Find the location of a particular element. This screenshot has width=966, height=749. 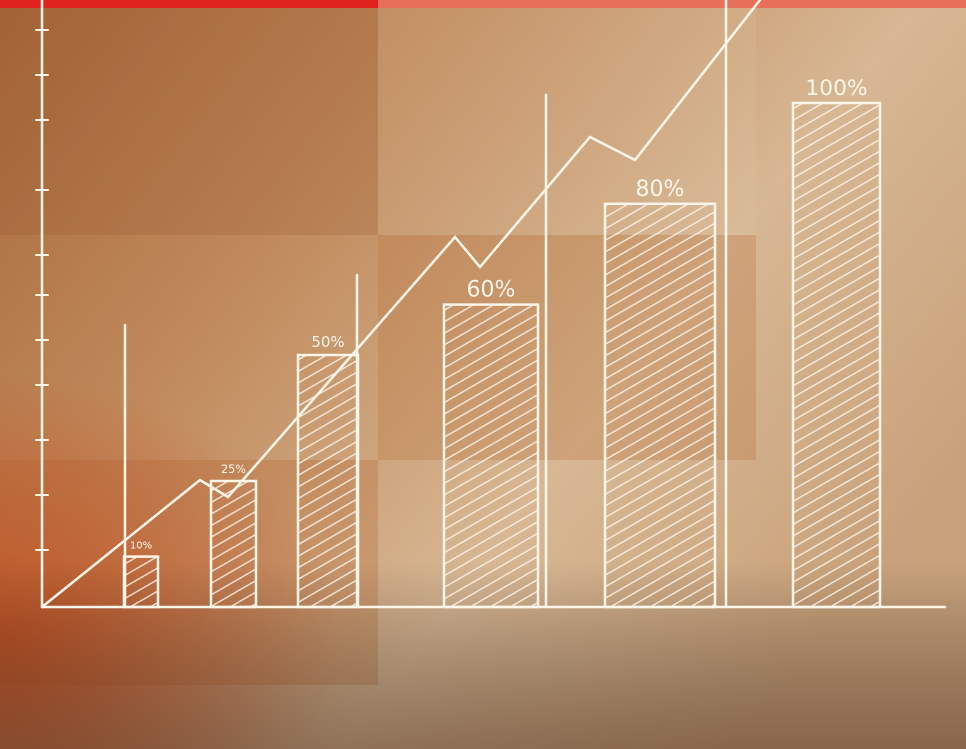

value-label: 100% is located at coordinates (836, 88).